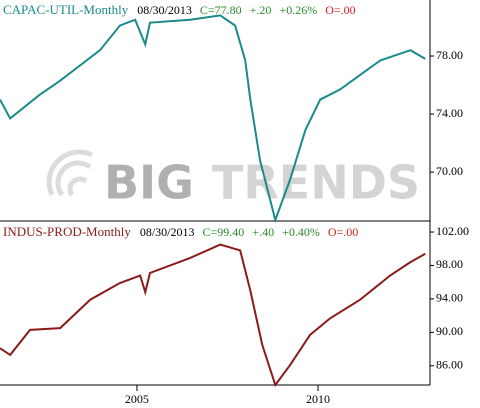 This screenshot has width=480, height=408. I want to click on quote-text: C=77.80, so click(221, 10).